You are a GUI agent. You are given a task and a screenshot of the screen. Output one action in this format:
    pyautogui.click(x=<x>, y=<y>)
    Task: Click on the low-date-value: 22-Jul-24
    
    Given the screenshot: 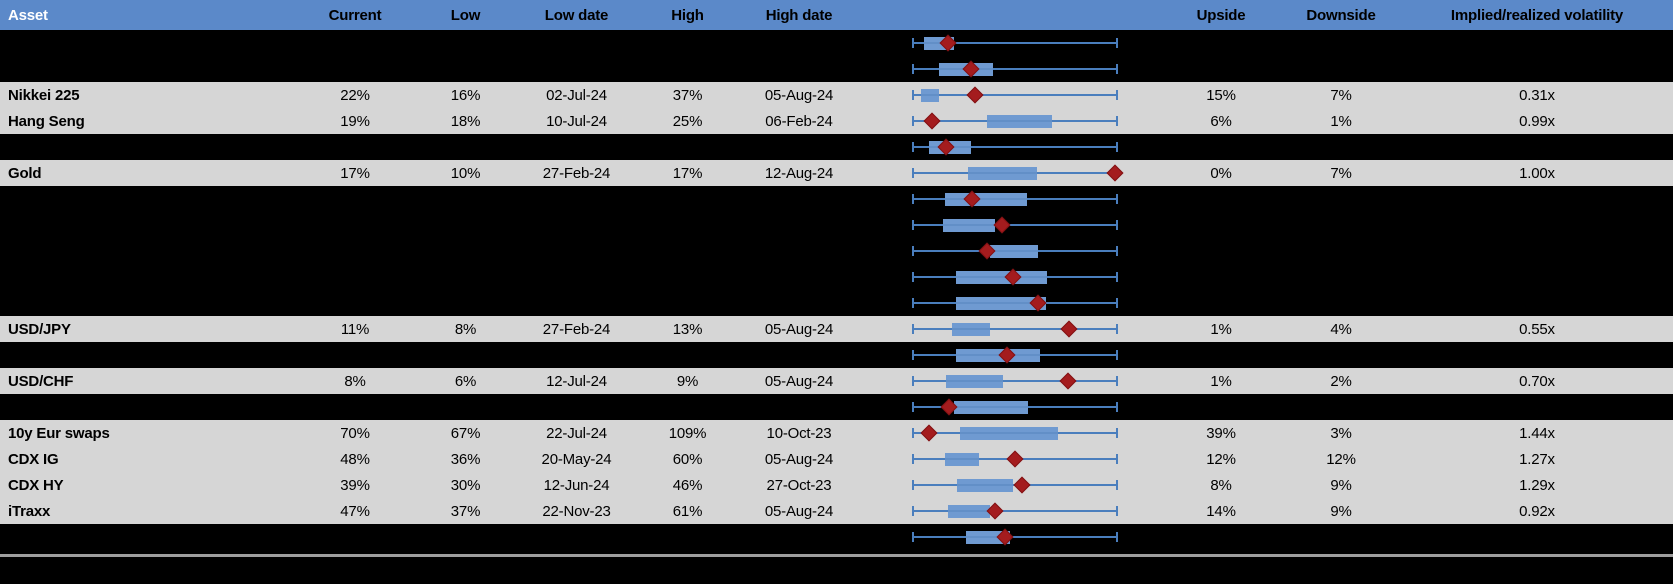 What is the action you would take?
    pyautogui.click(x=576, y=433)
    